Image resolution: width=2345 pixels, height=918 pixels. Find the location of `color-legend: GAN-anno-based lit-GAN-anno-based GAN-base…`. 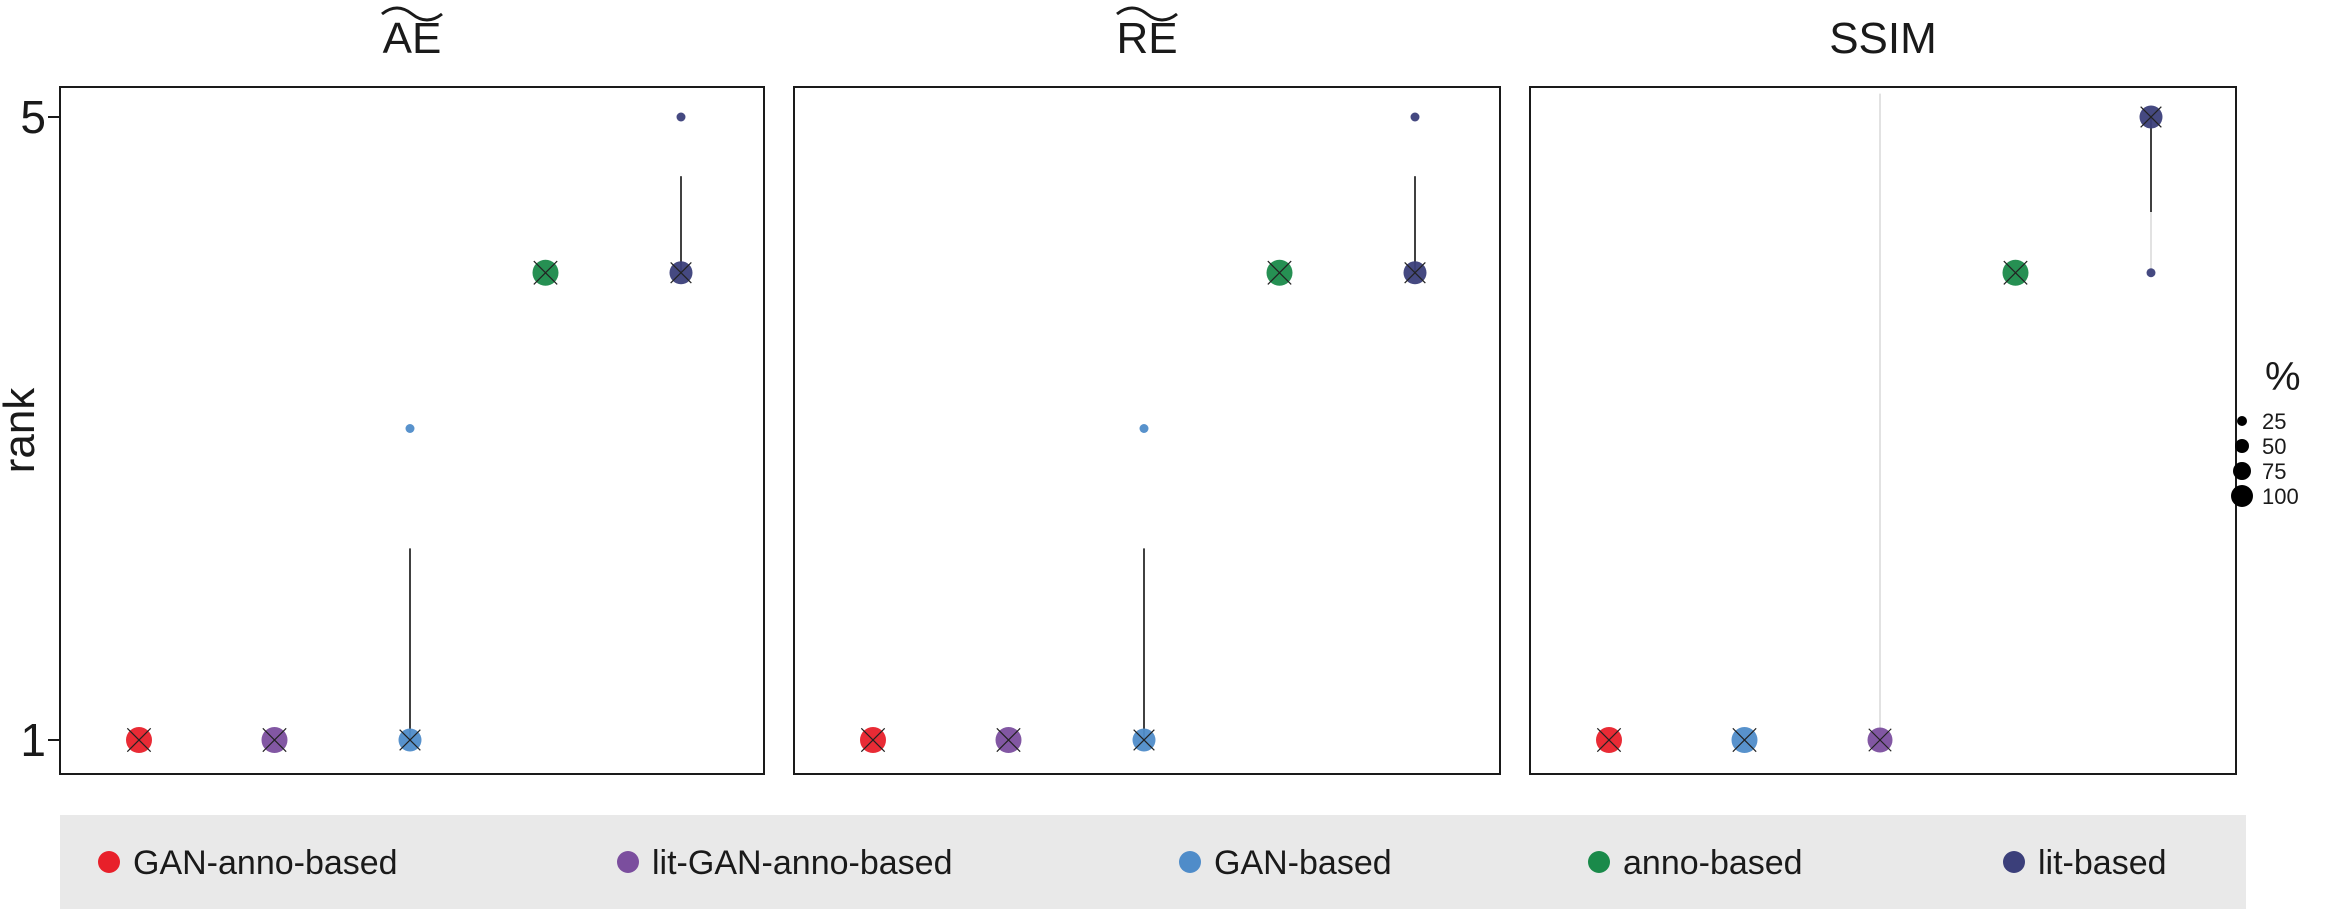

color-legend: GAN-anno-based lit-GAN-anno-based GAN-base… is located at coordinates (1153, 862).